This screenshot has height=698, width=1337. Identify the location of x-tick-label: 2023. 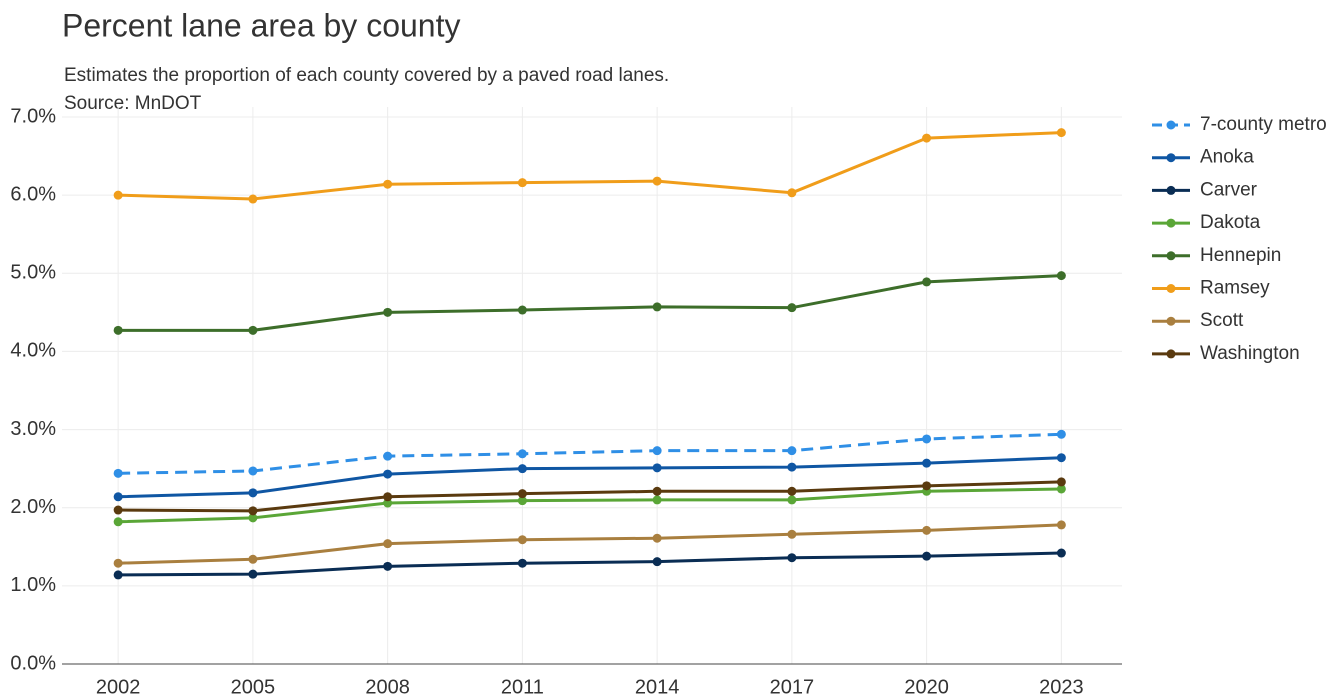
(1061, 687).